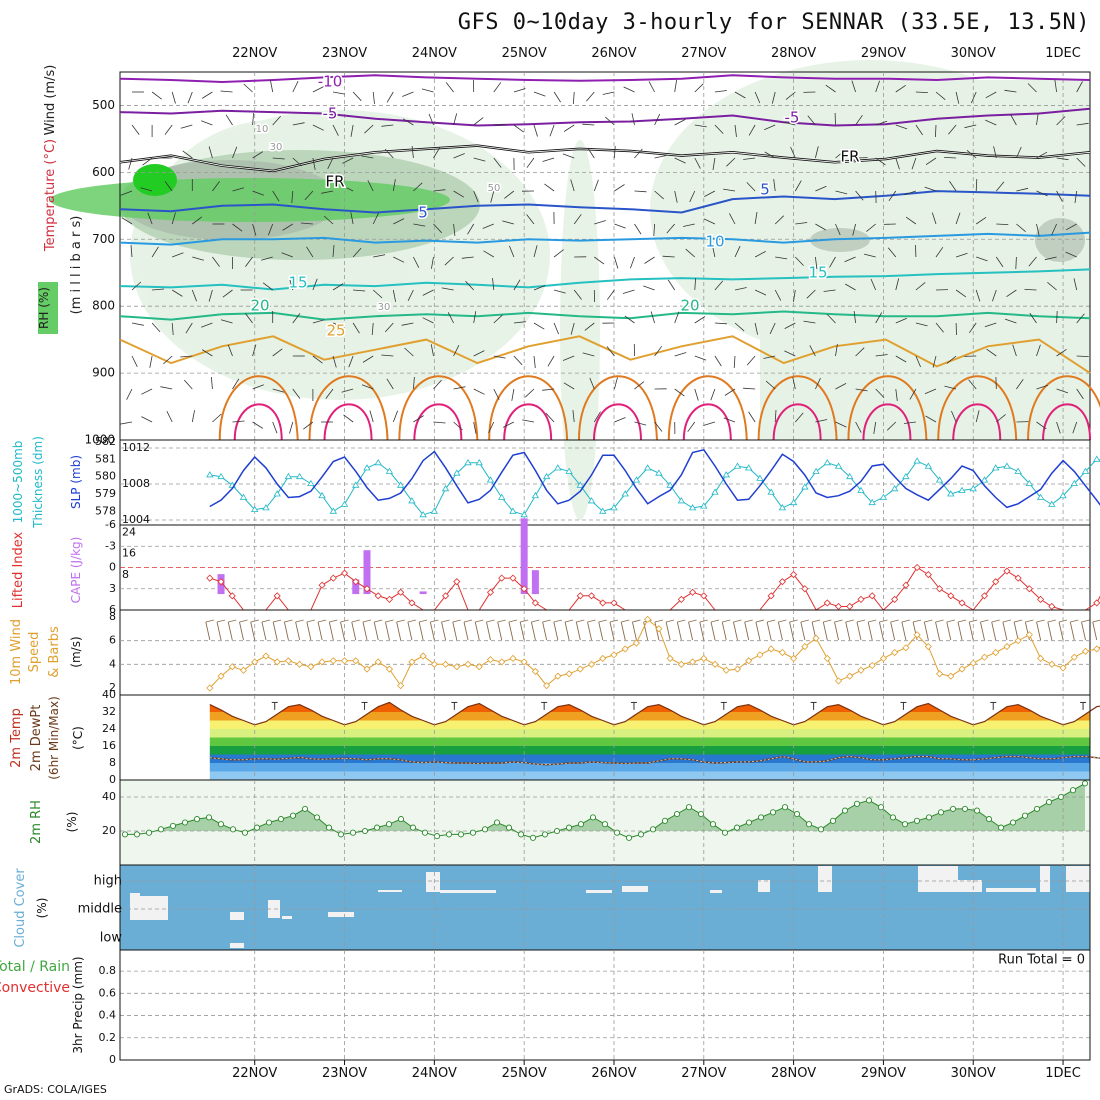 The height and width of the screenshot is (1100, 1100). I want to click on upper-ytick: 500, so click(103, 105).